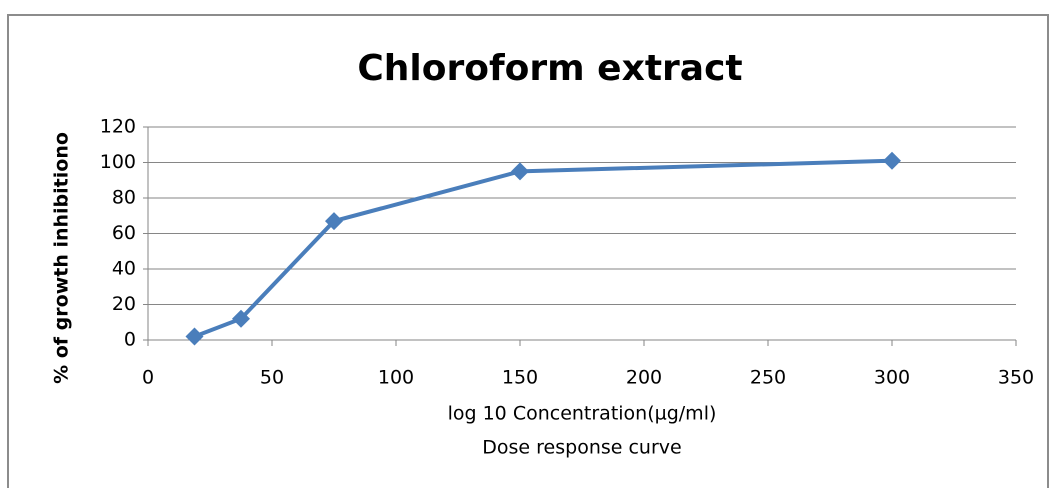  Describe the element at coordinates (581, 448) in the screenshot. I see `subtitle: Dose response curve` at that location.